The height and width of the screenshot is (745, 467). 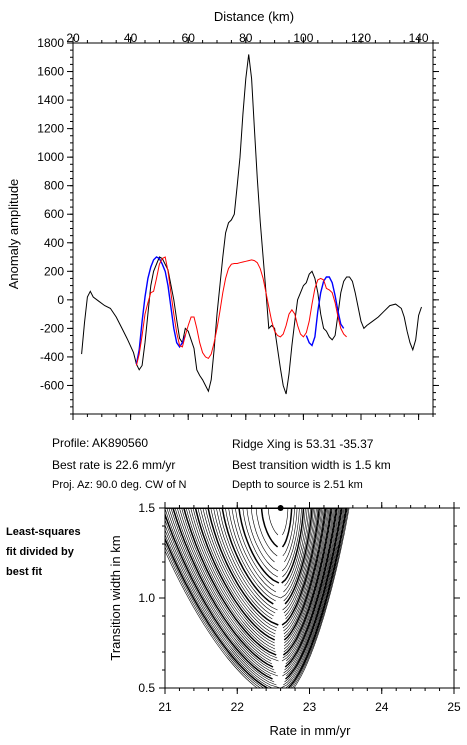 I want to click on top-x-tick-label: 20, so click(x=73, y=38).